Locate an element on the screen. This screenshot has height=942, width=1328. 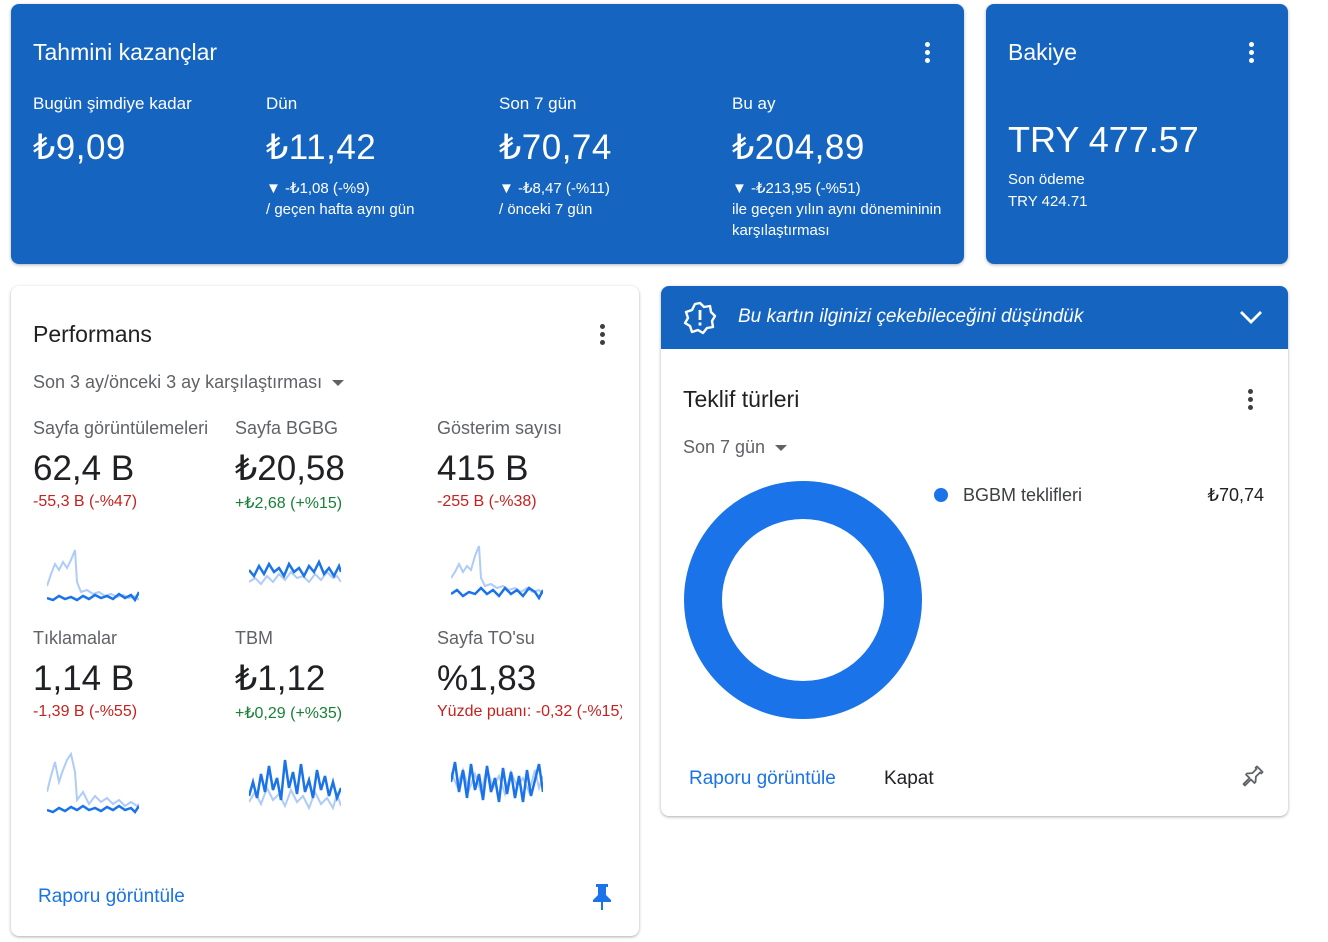
metric-value: %1,83 is located at coordinates (487, 678).